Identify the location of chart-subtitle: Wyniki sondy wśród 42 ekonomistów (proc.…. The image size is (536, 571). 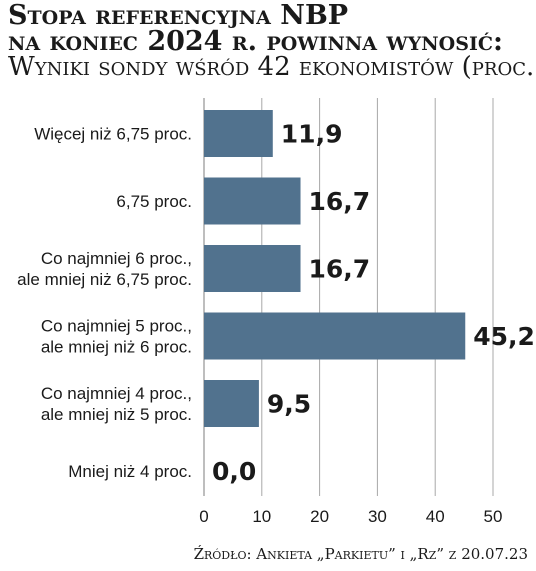
(272, 67).